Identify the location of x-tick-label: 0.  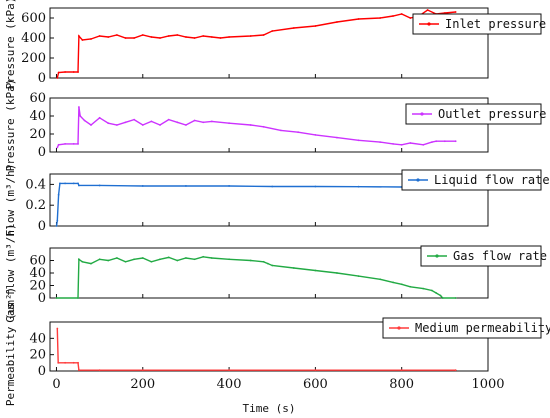
(56, 384).